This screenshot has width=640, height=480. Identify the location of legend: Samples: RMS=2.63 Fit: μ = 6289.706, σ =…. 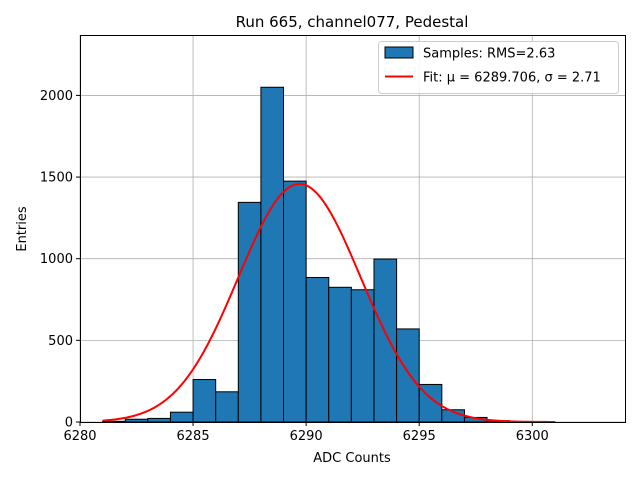
(498, 67).